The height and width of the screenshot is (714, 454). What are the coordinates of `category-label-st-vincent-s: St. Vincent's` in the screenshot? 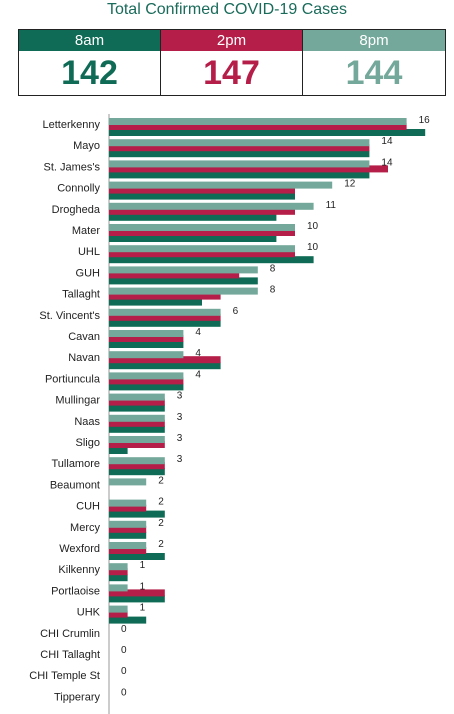 It's located at (69, 316).